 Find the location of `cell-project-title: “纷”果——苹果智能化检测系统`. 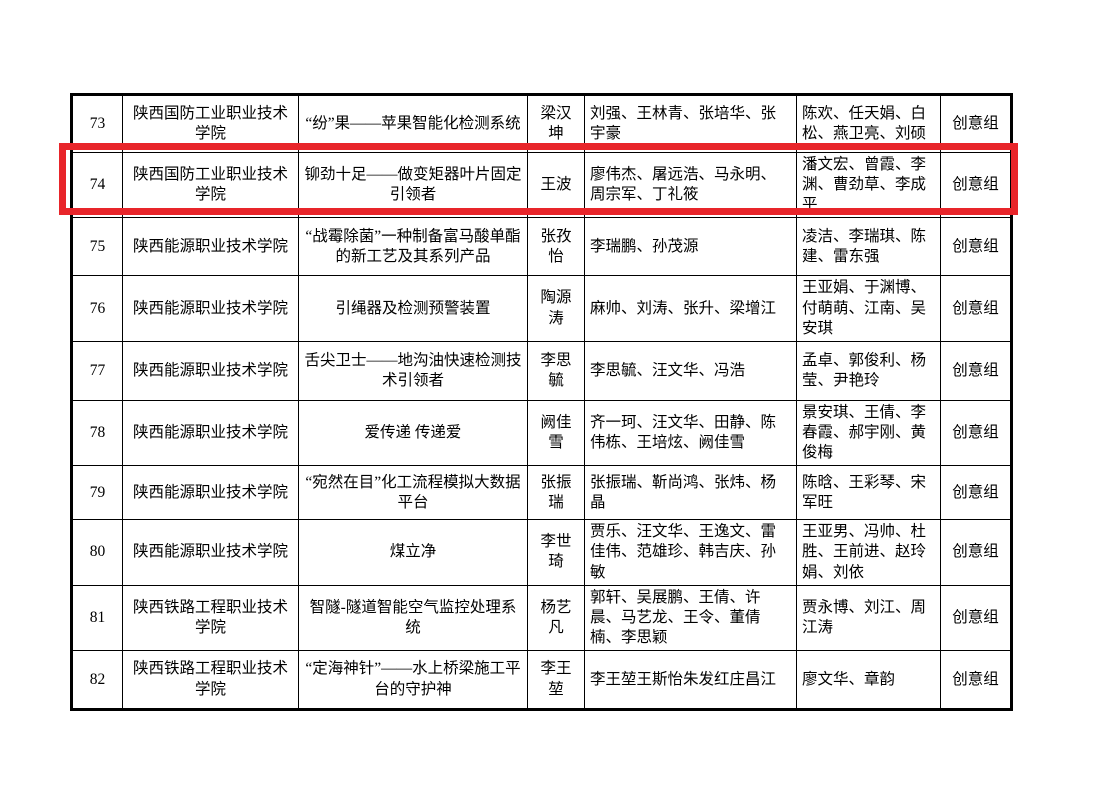

cell-project-title: “纷”果——苹果智能化检测系统 is located at coordinates (413, 123).